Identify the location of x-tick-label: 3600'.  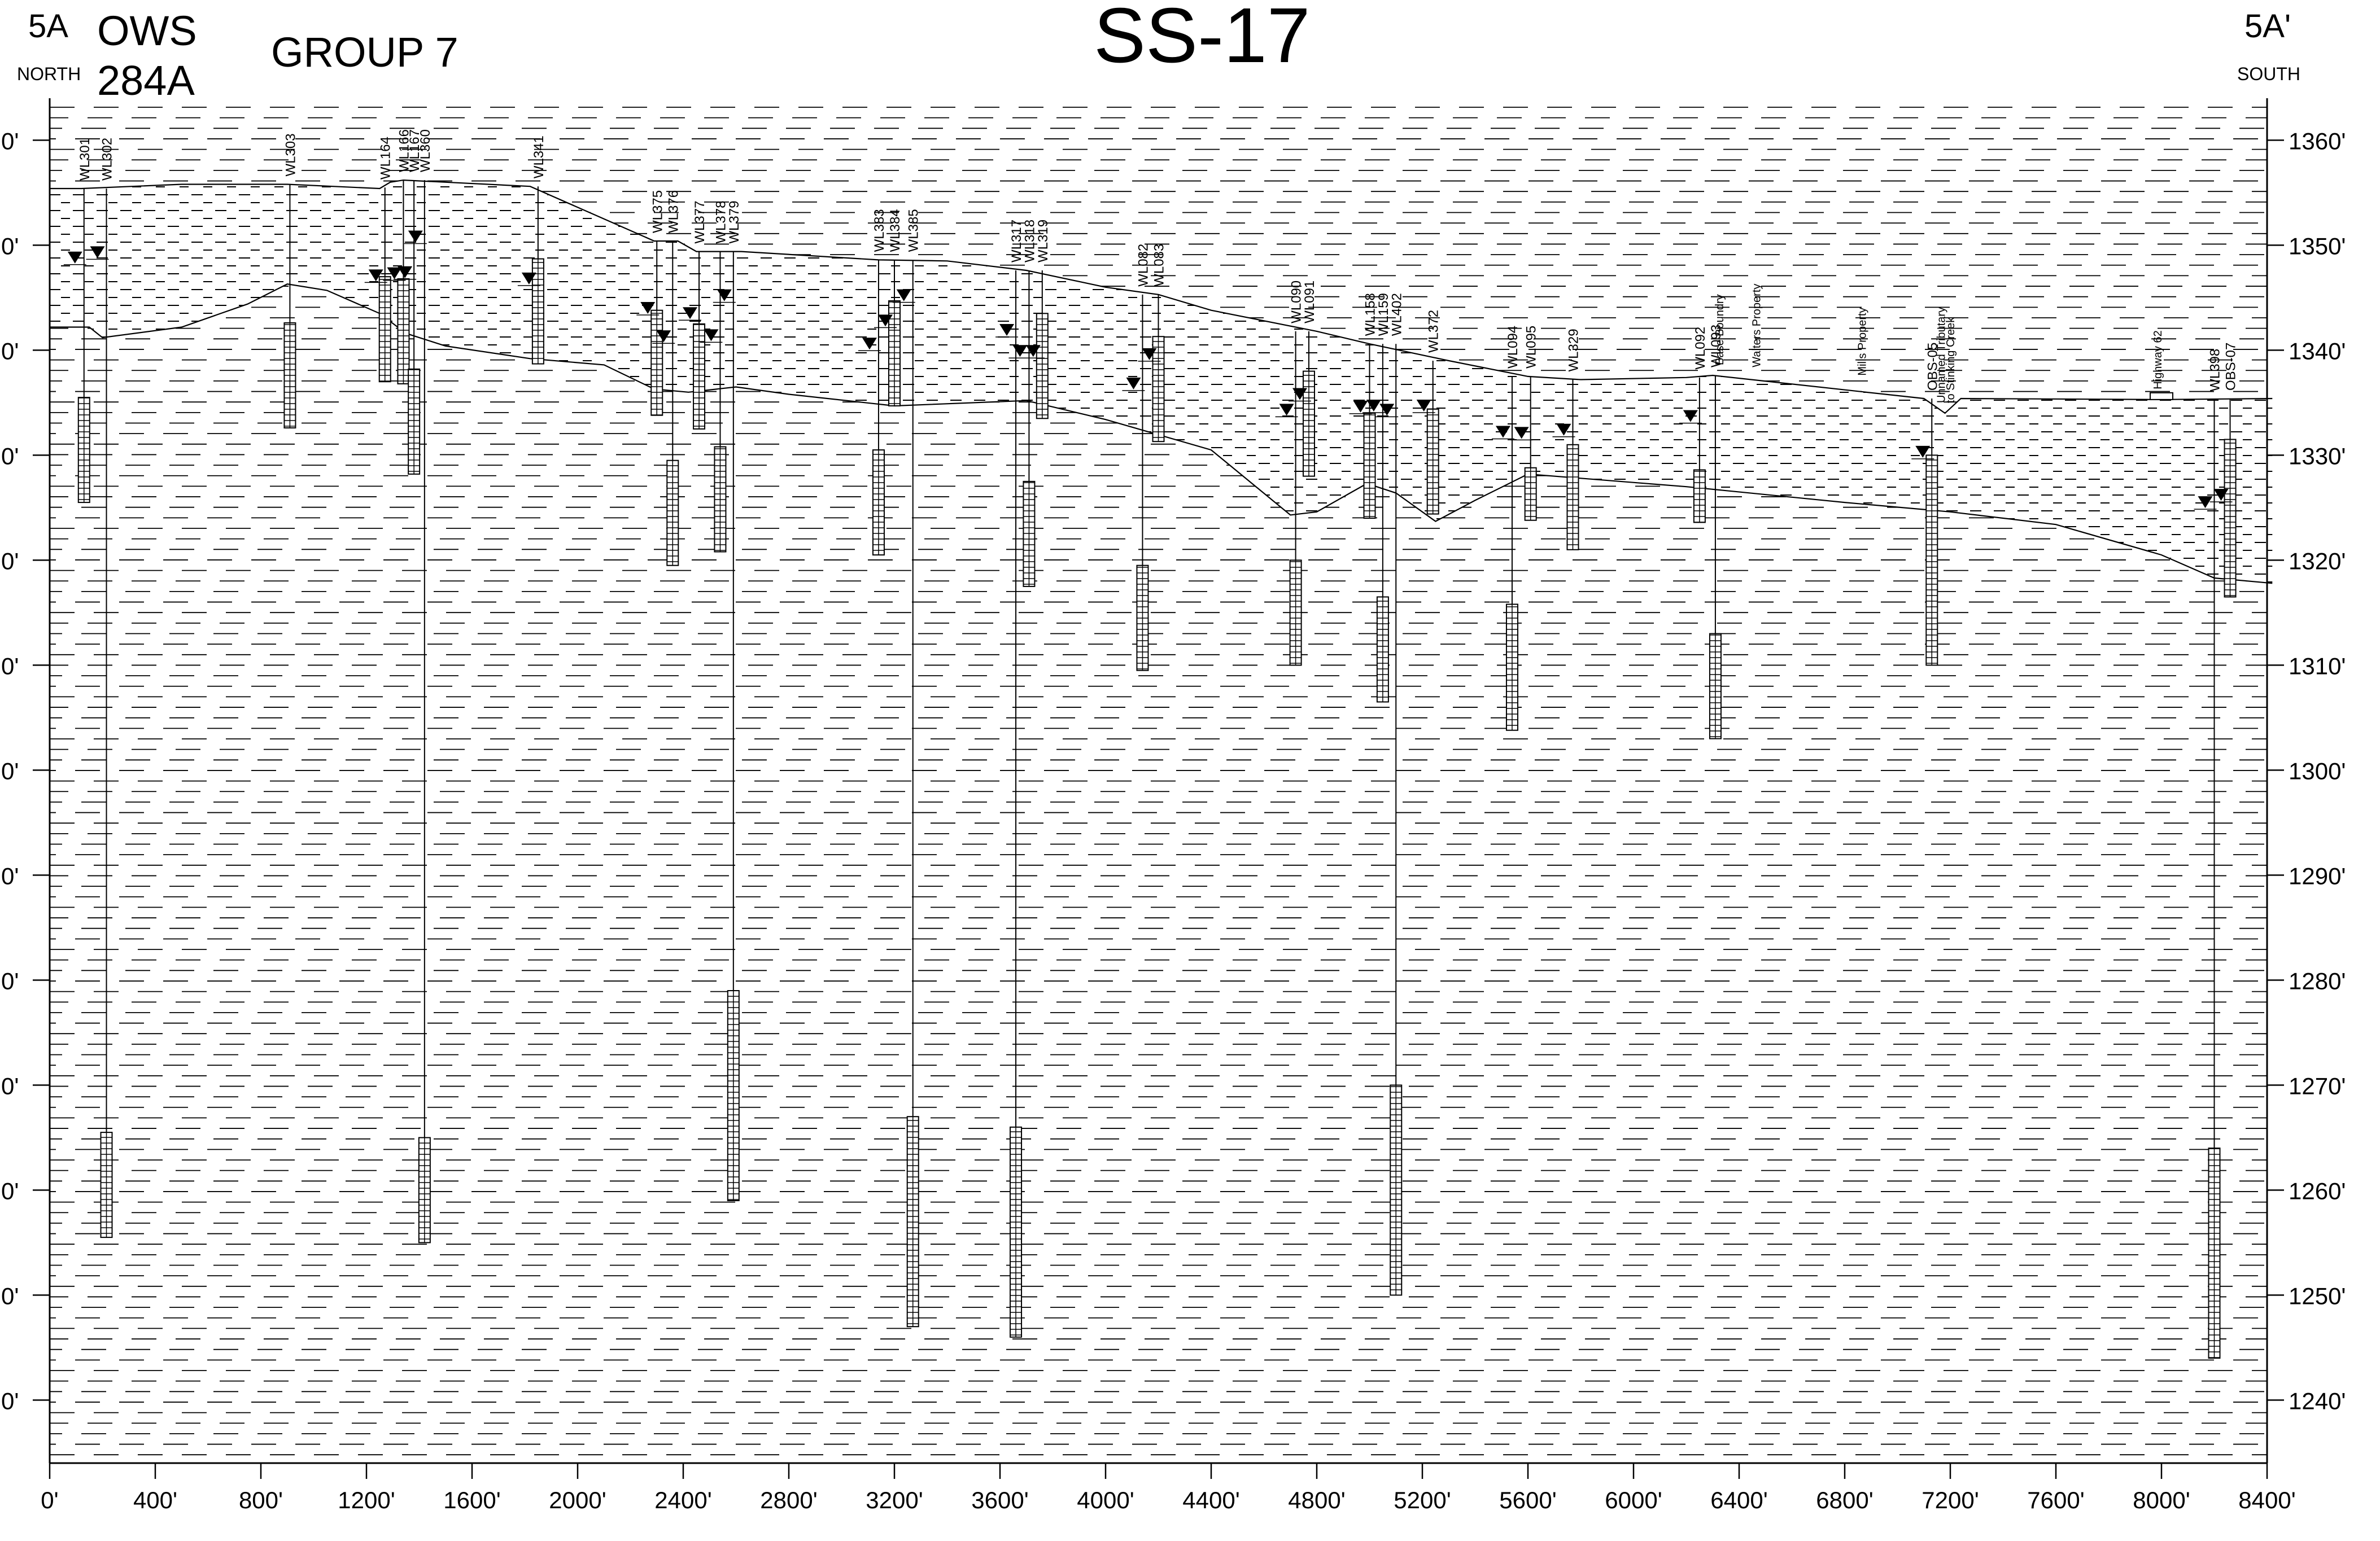
(999, 1500).